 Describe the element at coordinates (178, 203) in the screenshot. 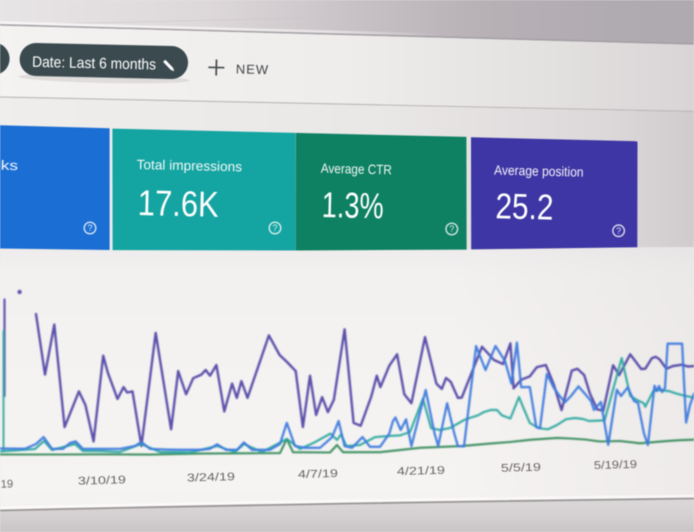

I see `svg-text: 17.6K` at that location.